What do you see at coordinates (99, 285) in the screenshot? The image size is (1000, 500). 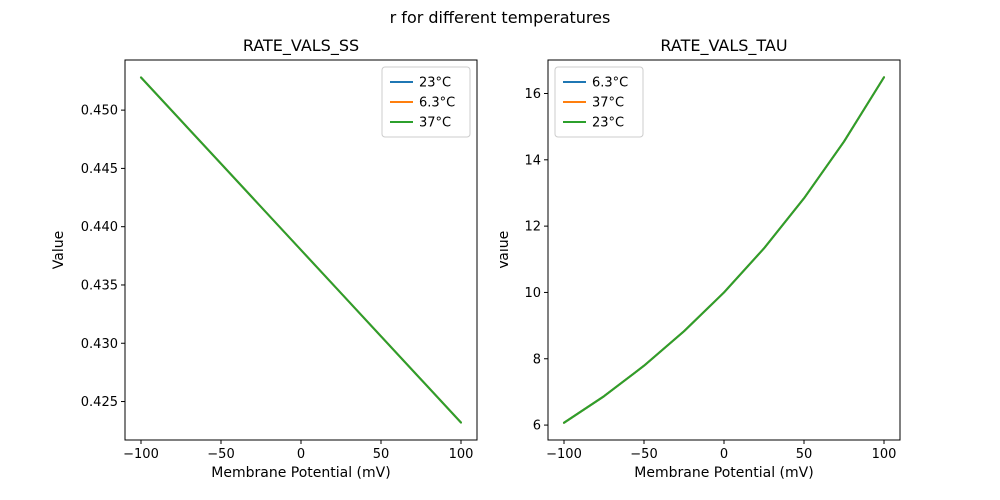 I see `y-tick-label: 0.435` at bounding box center [99, 285].